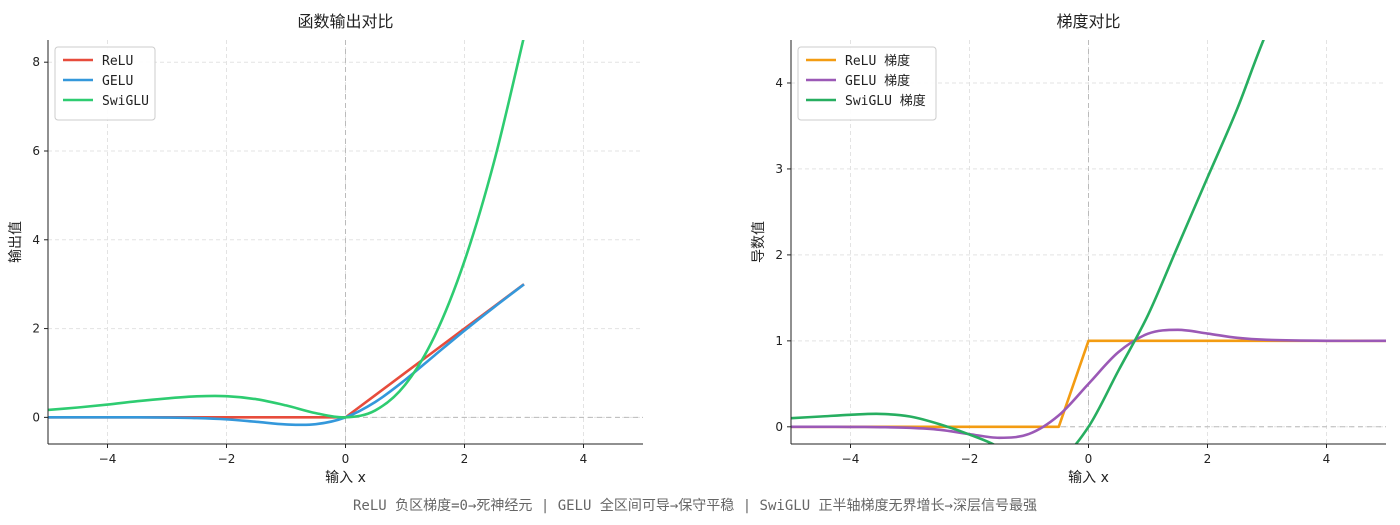  What do you see at coordinates (345, 21) in the screenshot?
I see `chart-title: 函数输出对比` at bounding box center [345, 21].